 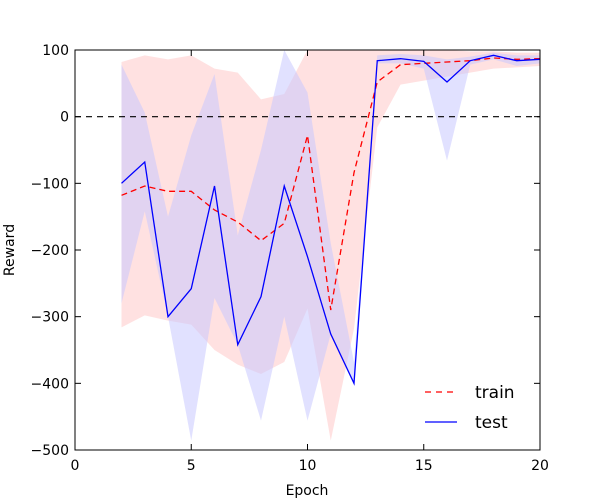 What do you see at coordinates (307, 491) in the screenshot?
I see `x-axis-label: Epoch` at bounding box center [307, 491].